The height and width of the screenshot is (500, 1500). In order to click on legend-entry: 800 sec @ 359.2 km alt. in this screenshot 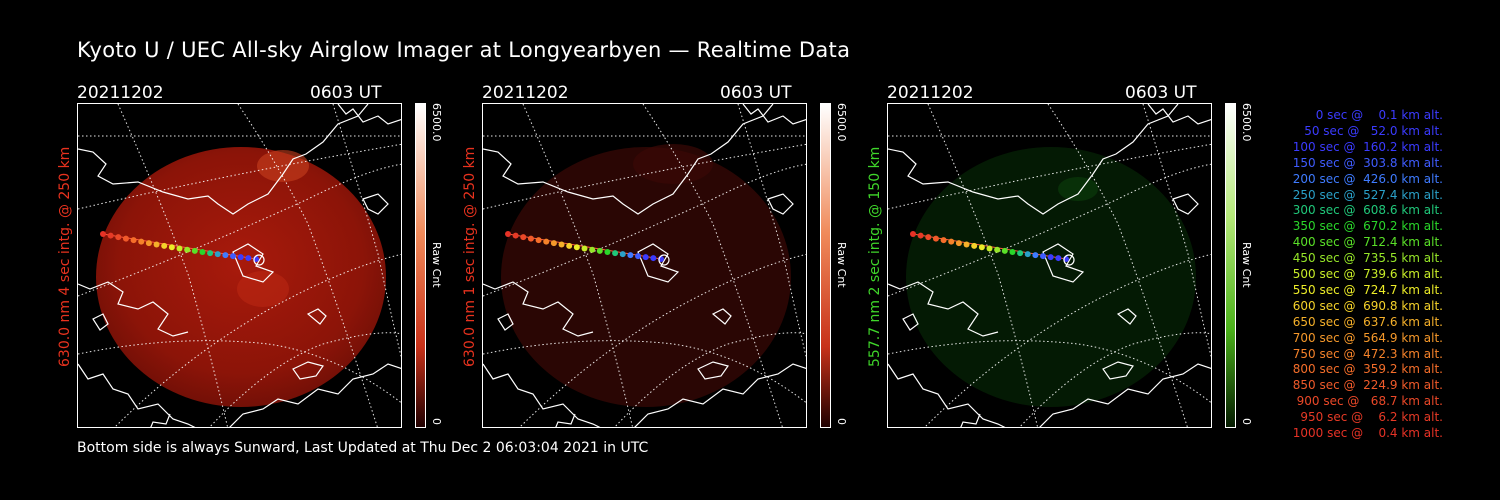, I will do `click(1367, 369)`.